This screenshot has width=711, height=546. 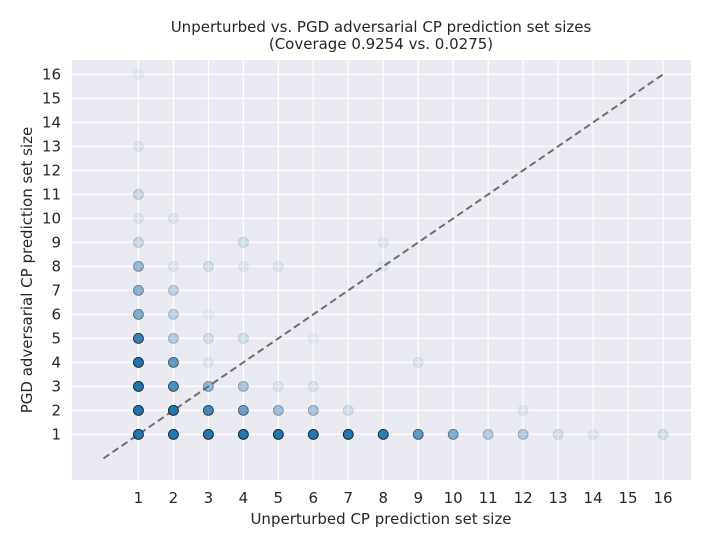 I want to click on x-tick-3: 3, so click(x=209, y=498).